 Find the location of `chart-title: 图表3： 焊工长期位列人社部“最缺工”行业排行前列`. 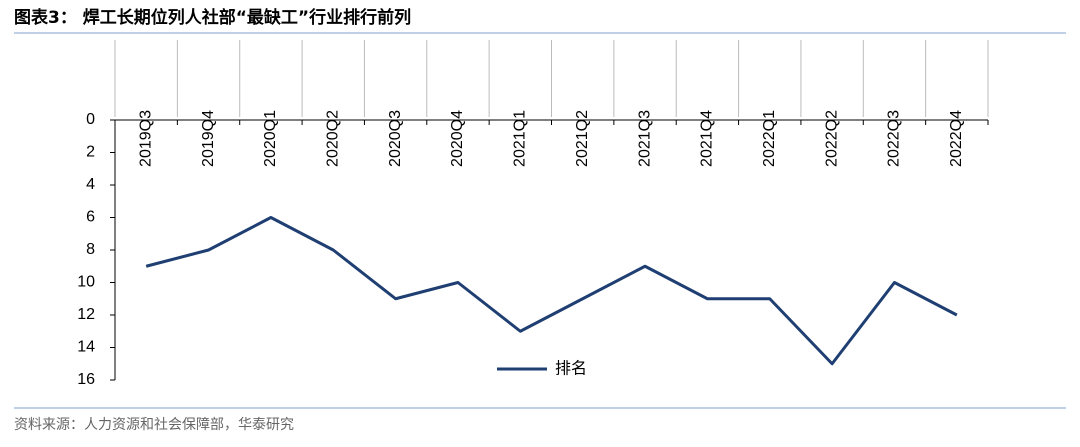

chart-title: 图表3： 焊工长期位列人社部“最缺工”行业排行前列 is located at coordinates (212, 17).